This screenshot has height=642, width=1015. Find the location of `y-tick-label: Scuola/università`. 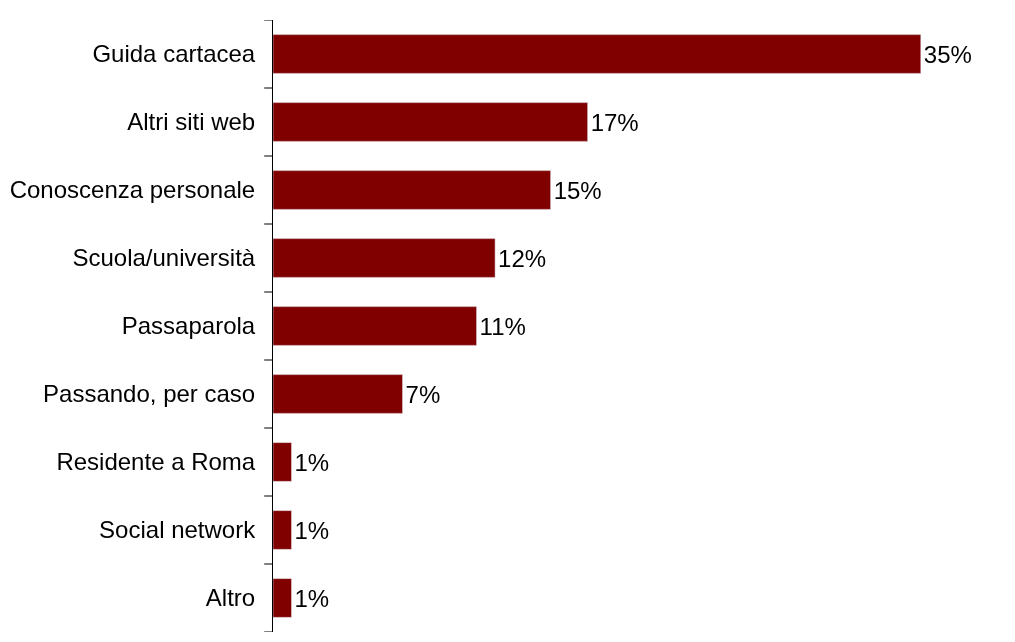

y-tick-label: Scuola/università is located at coordinates (164, 258).